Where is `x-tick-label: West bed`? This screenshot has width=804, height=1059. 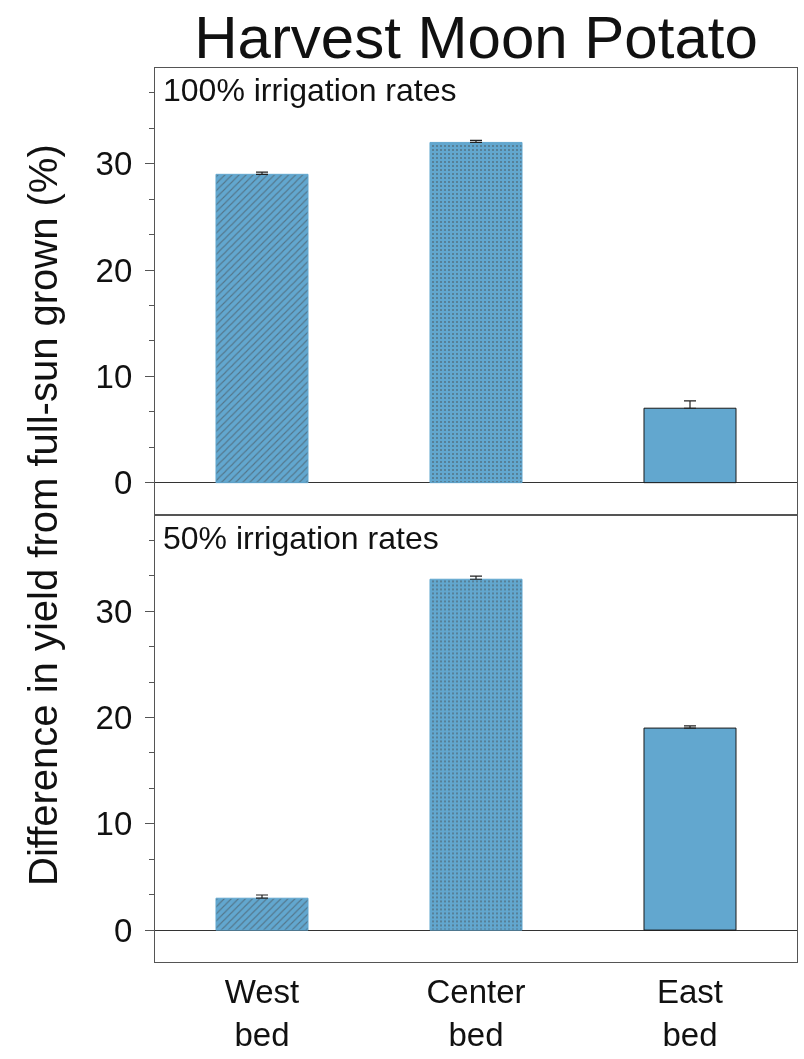 x-tick-label: West bed is located at coordinates (262, 1012).